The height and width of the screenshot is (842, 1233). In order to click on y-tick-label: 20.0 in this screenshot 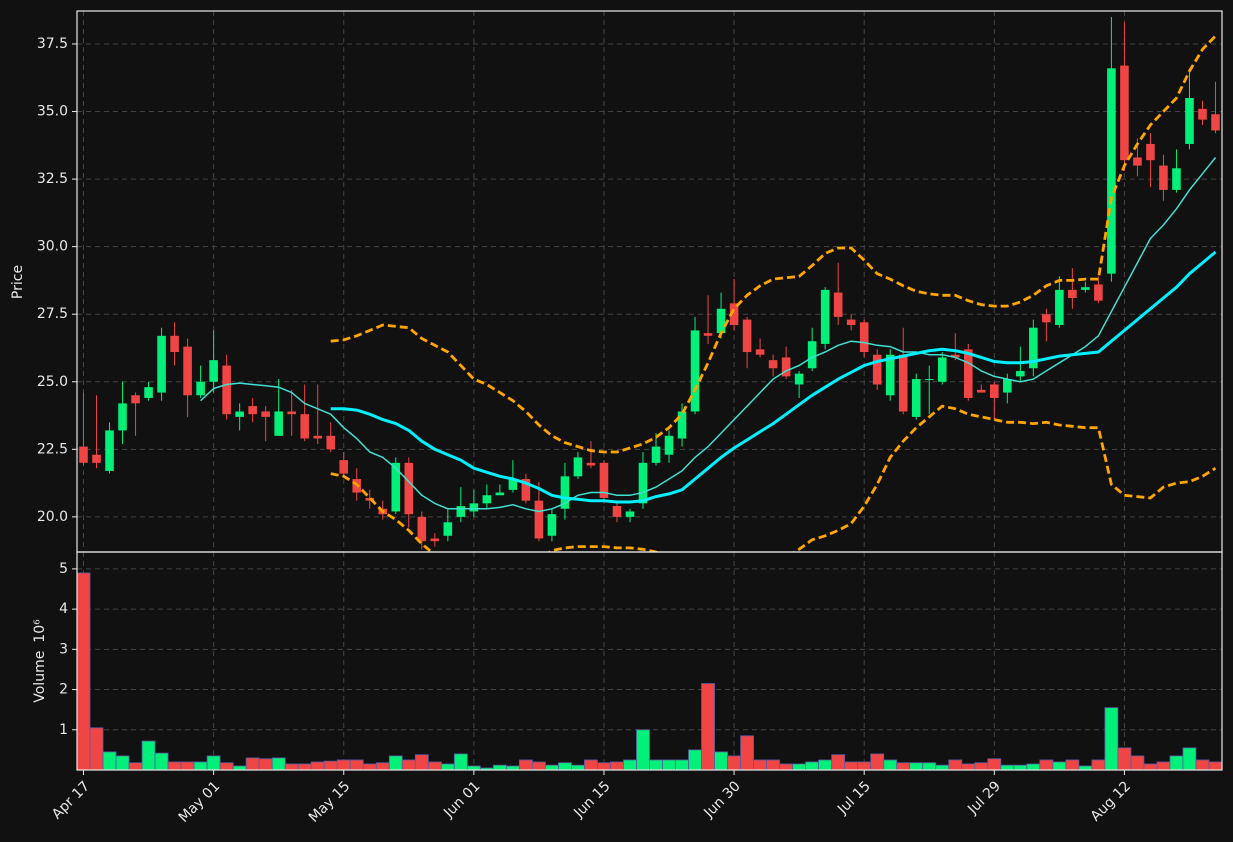, I will do `click(52, 517)`.